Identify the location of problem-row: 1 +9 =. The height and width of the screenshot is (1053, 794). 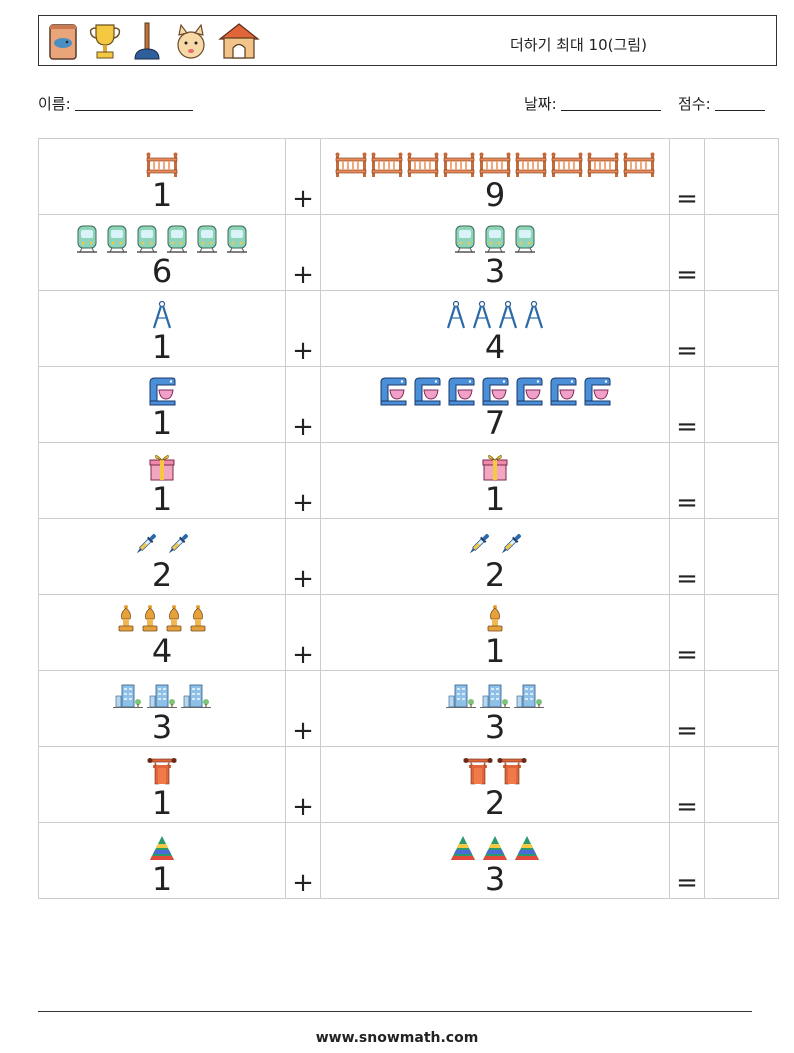
(408, 176).